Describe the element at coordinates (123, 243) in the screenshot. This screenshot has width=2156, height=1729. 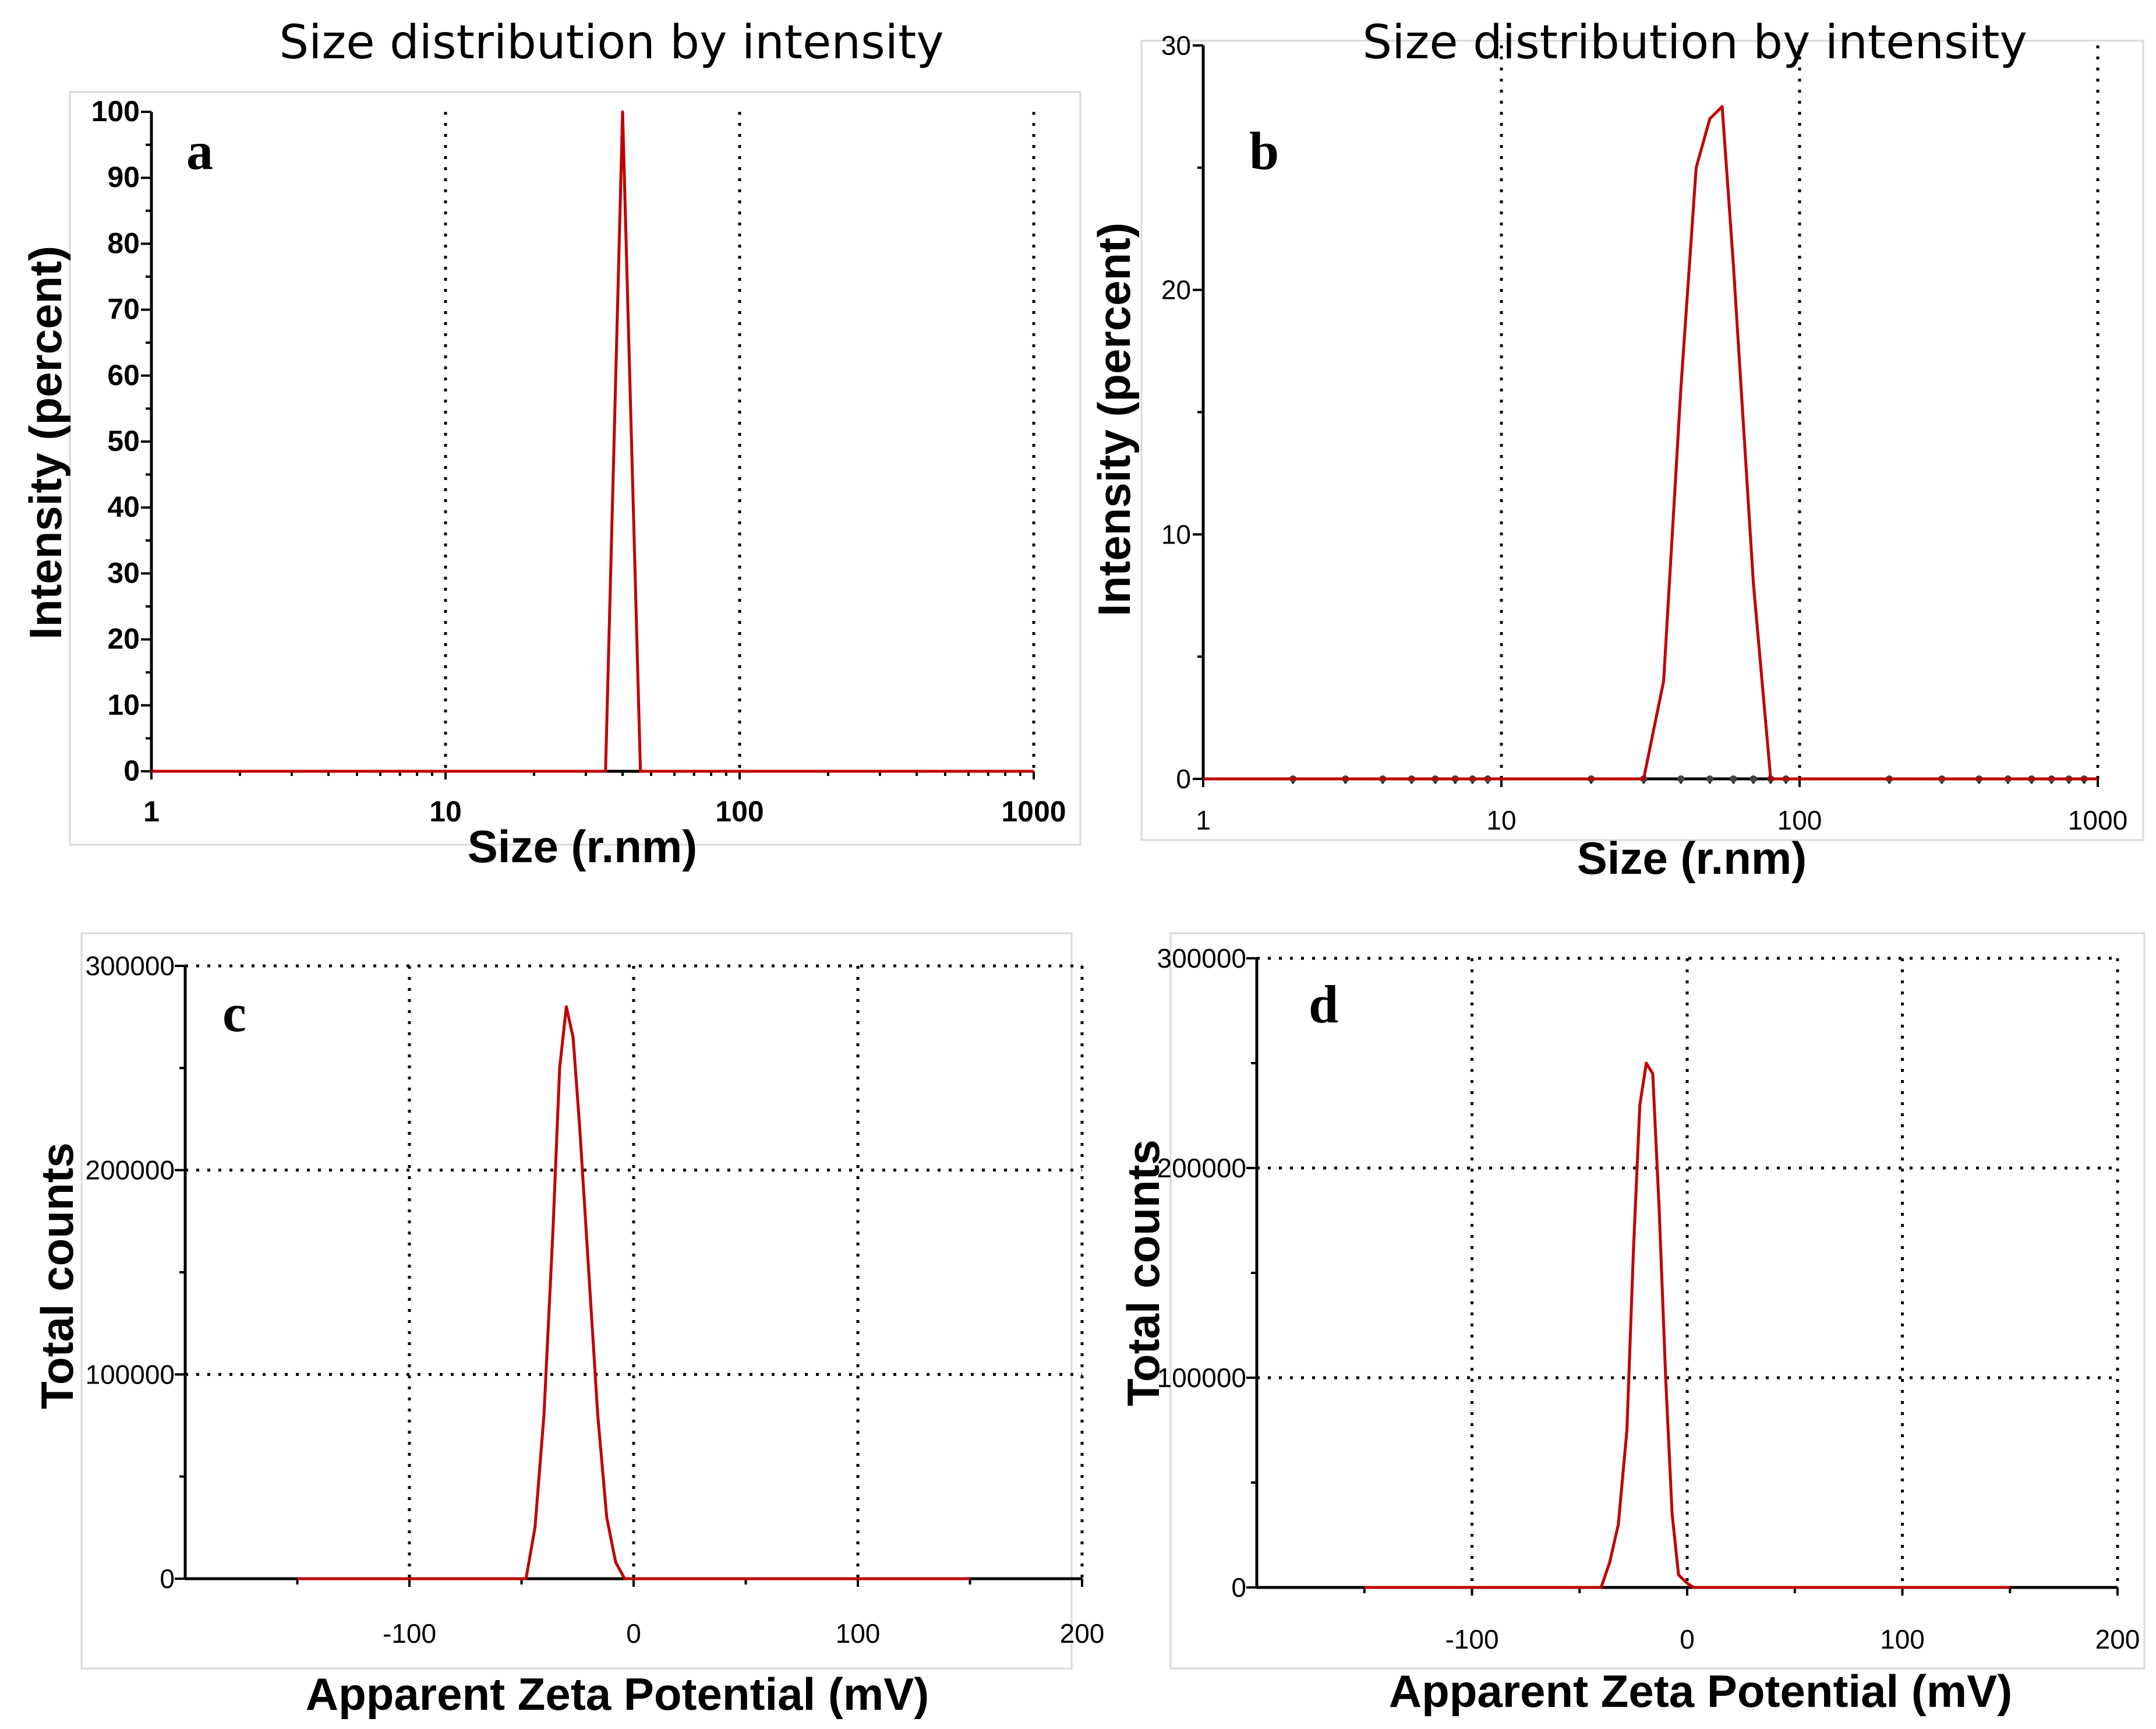
I see `y-tick-label: 80` at that location.